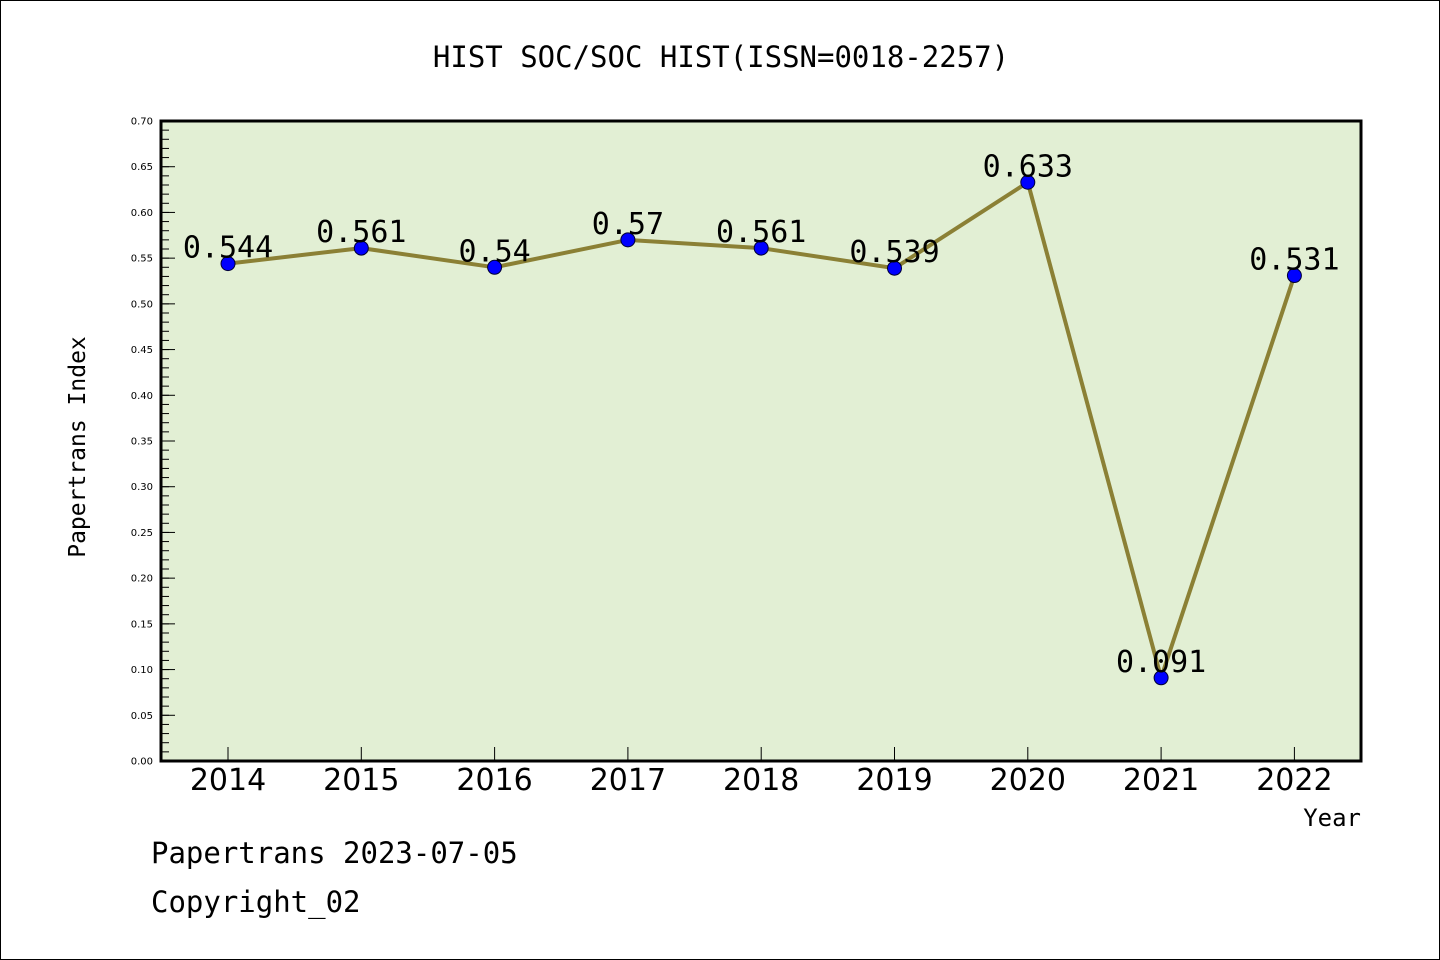 The image size is (1440, 960). What do you see at coordinates (628, 224) in the screenshot?
I see `data-label: 0.57` at bounding box center [628, 224].